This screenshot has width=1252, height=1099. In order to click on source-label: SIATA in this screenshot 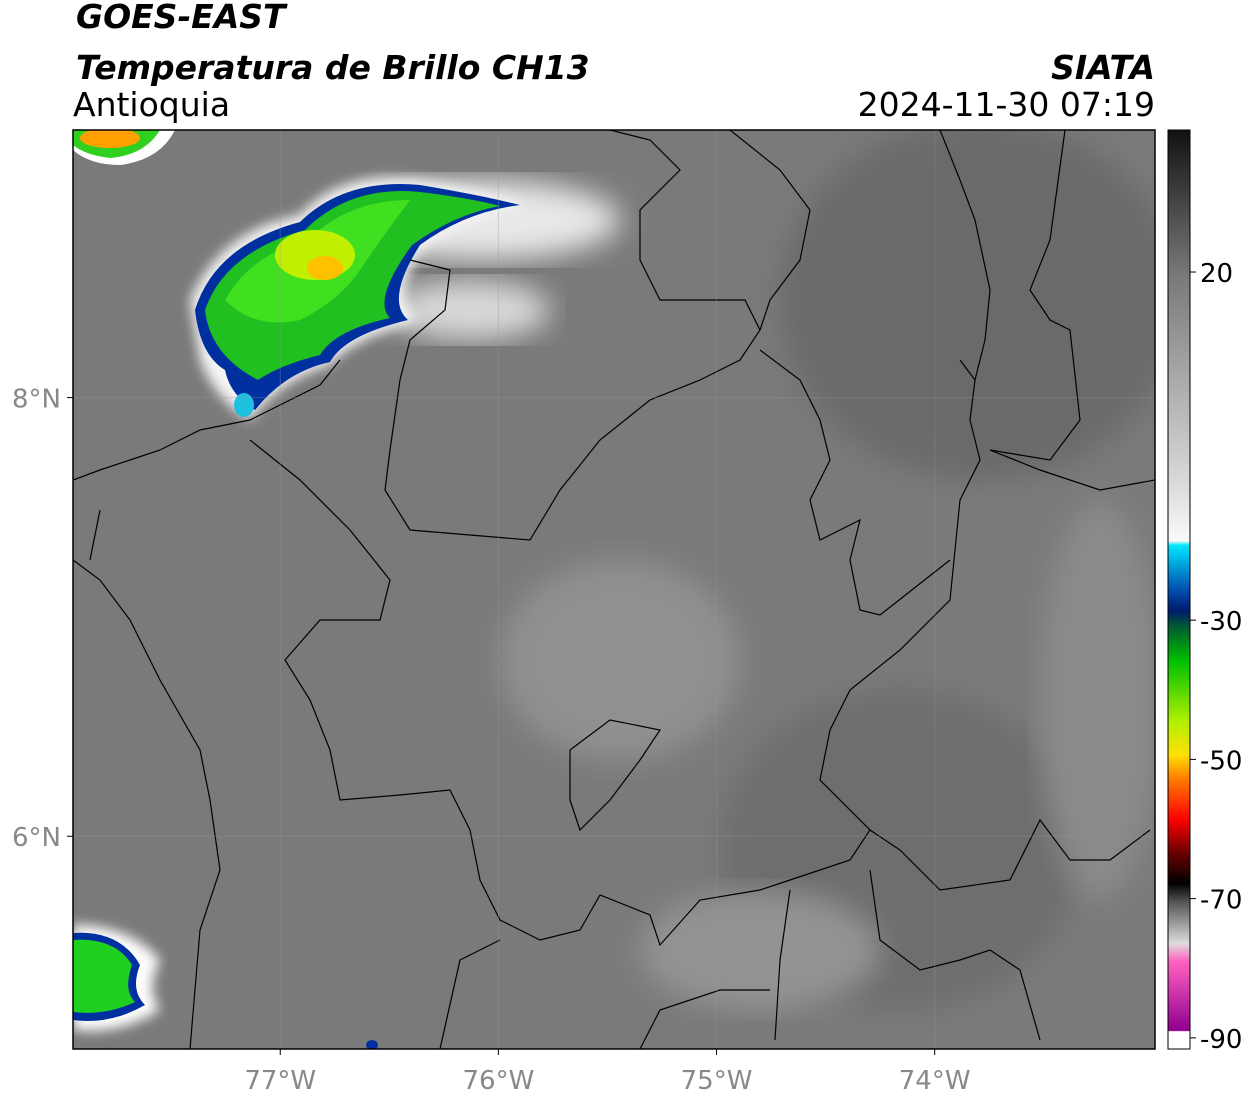, I will do `click(1103, 67)`.